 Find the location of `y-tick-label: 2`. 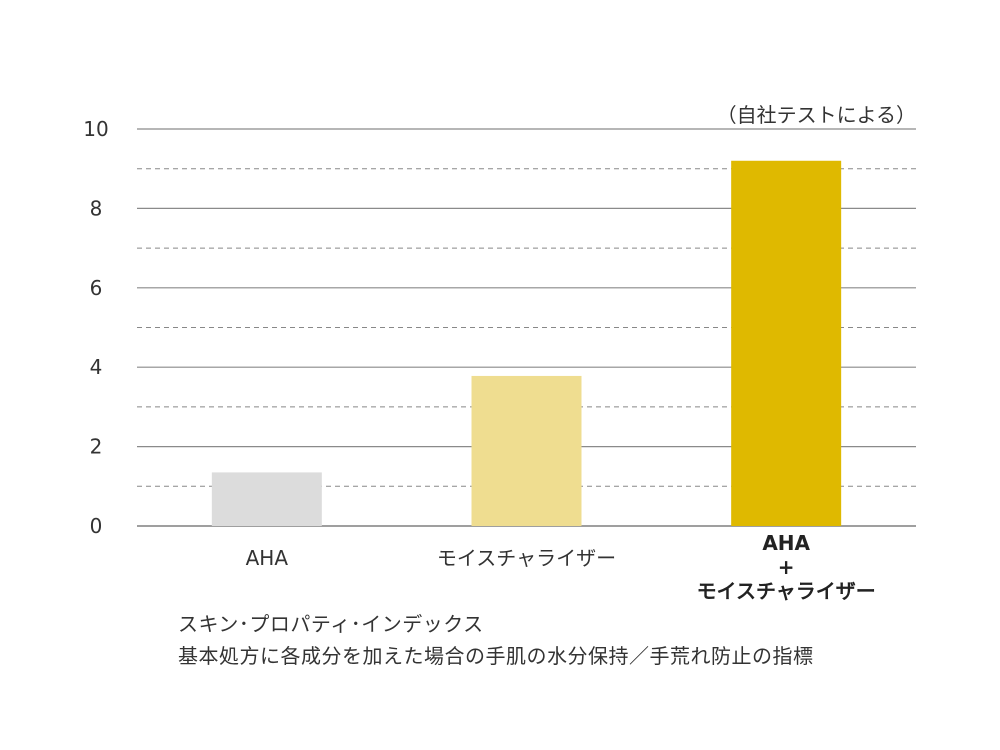

y-tick-label: 2 is located at coordinates (96, 447).